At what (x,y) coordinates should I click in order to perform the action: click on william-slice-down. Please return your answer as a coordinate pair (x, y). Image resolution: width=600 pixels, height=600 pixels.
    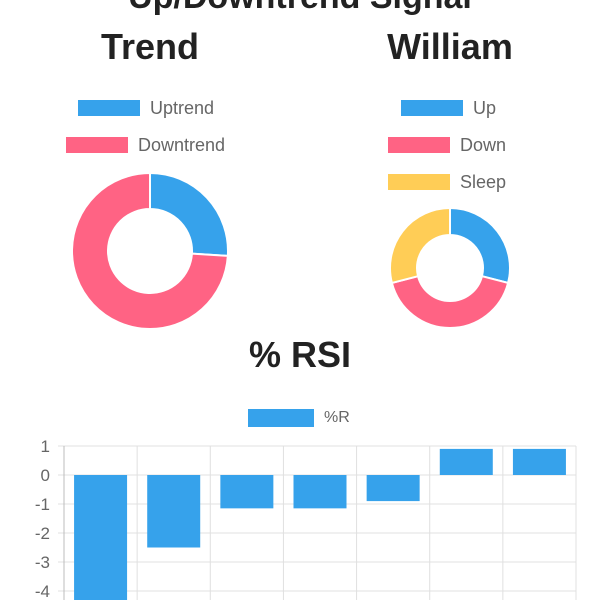
    Looking at the image, I should click on (450, 301).